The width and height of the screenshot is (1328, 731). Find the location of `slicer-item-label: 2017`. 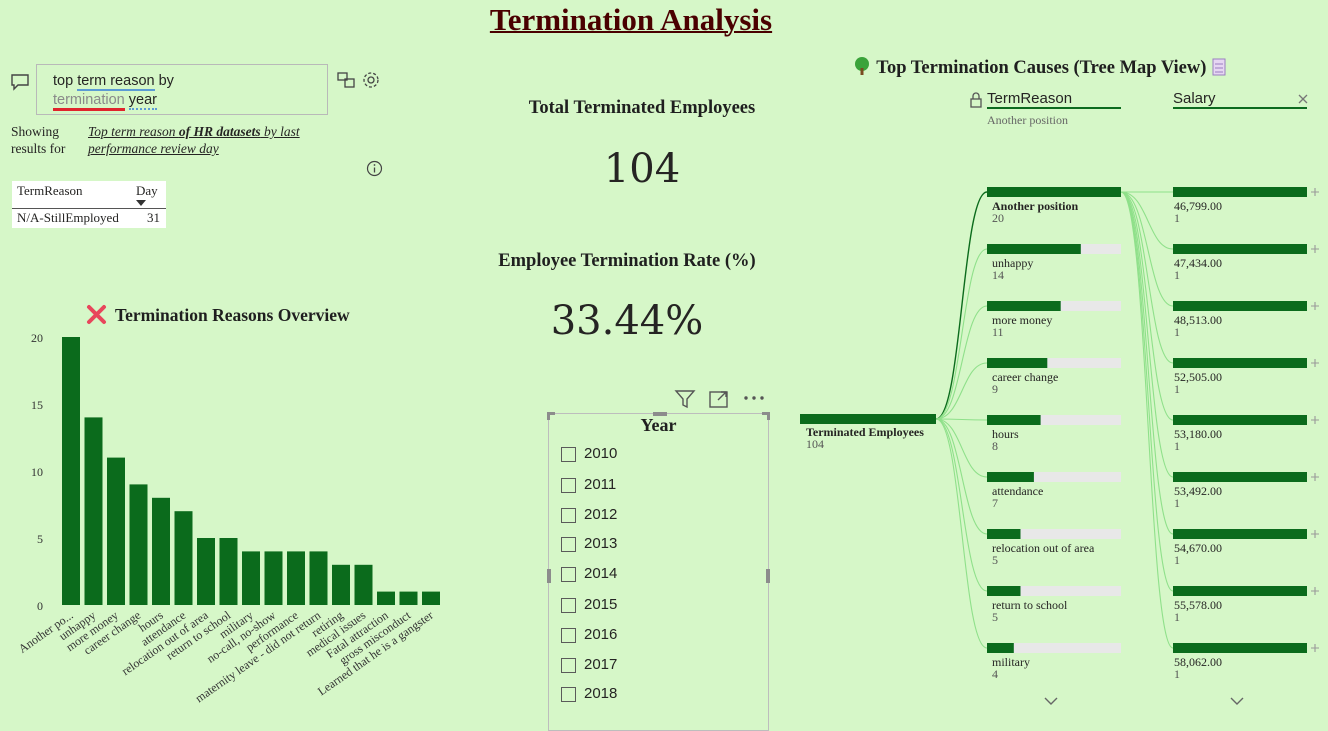

slicer-item-label: 2017 is located at coordinates (601, 664).